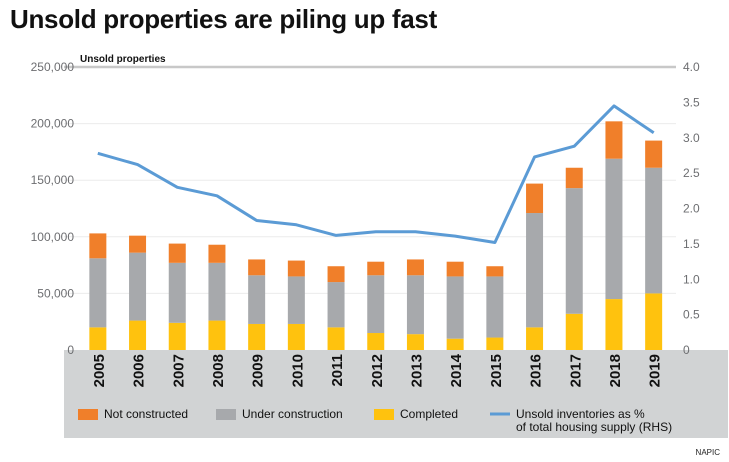  What do you see at coordinates (615, 370) in the screenshot?
I see `x-tick-label: 2018` at bounding box center [615, 370].